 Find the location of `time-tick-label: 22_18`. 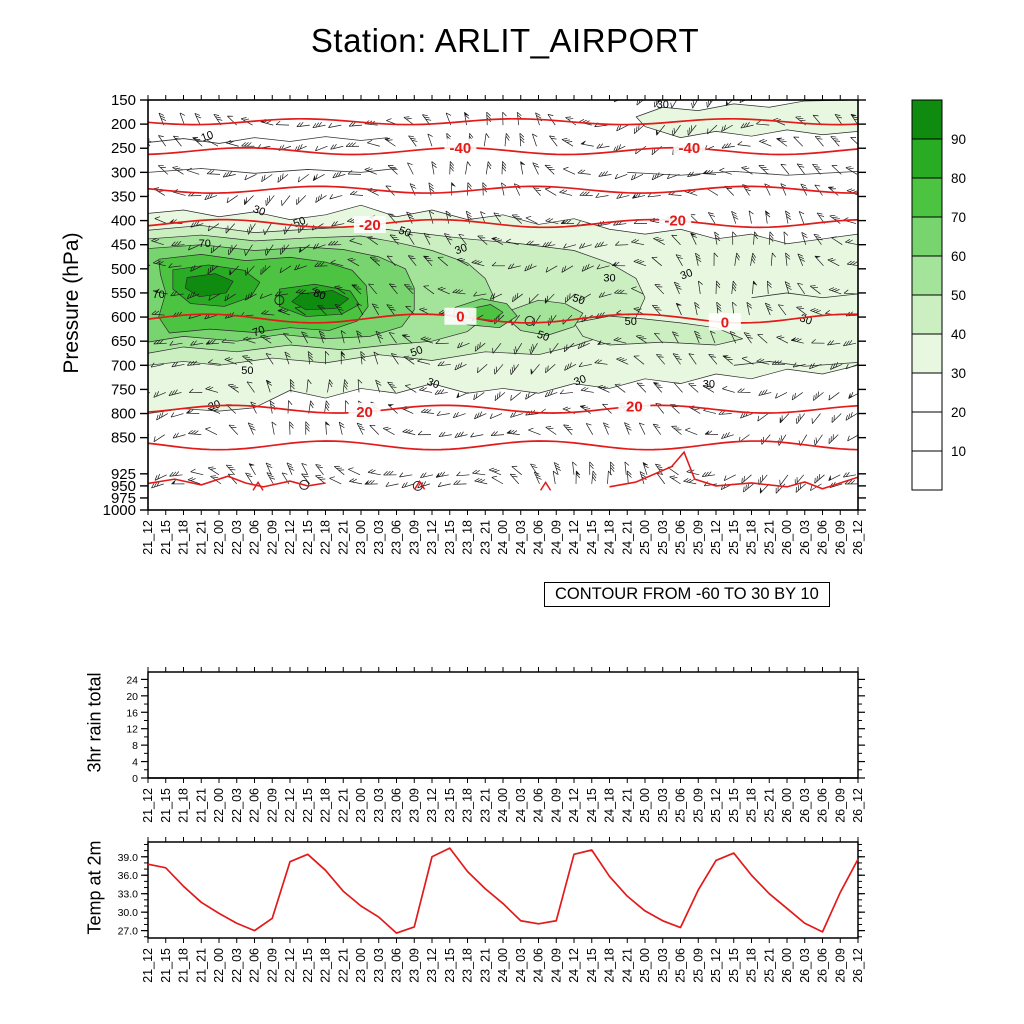

time-tick-label: 22_18 is located at coordinates (326, 965).